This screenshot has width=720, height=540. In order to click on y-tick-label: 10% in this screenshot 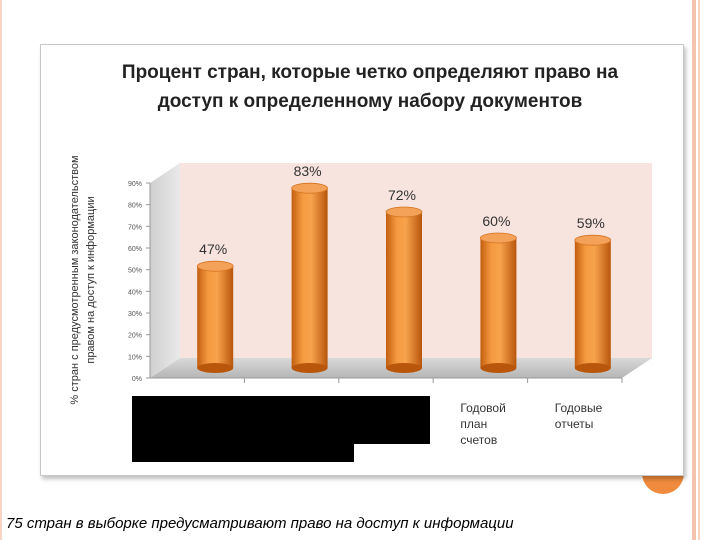, I will do `click(135, 357)`.